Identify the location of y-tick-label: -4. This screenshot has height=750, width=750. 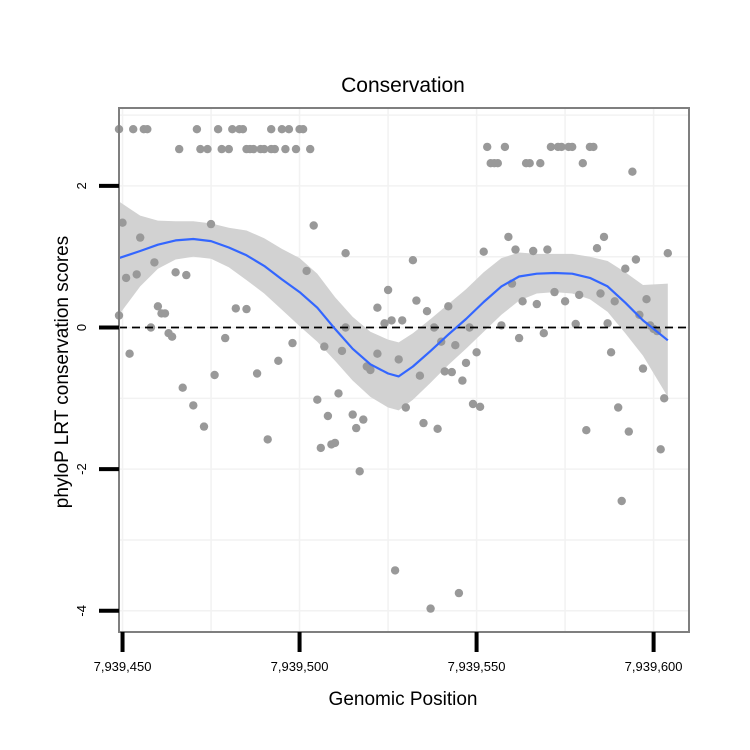
(81, 611).